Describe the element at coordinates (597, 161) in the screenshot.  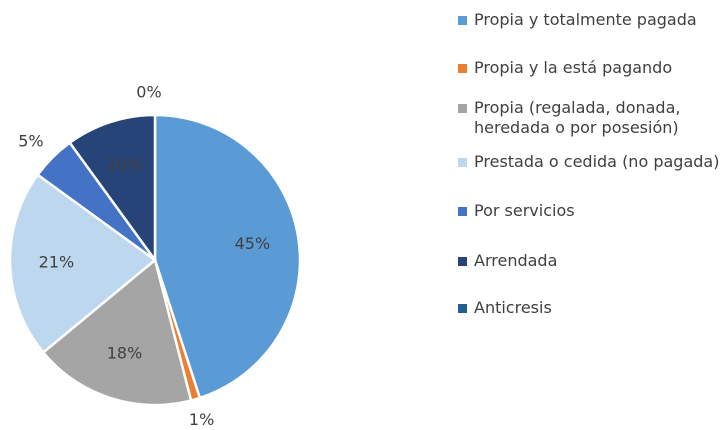
I see `legend-label: Prestada o cedida (no pagada)` at that location.